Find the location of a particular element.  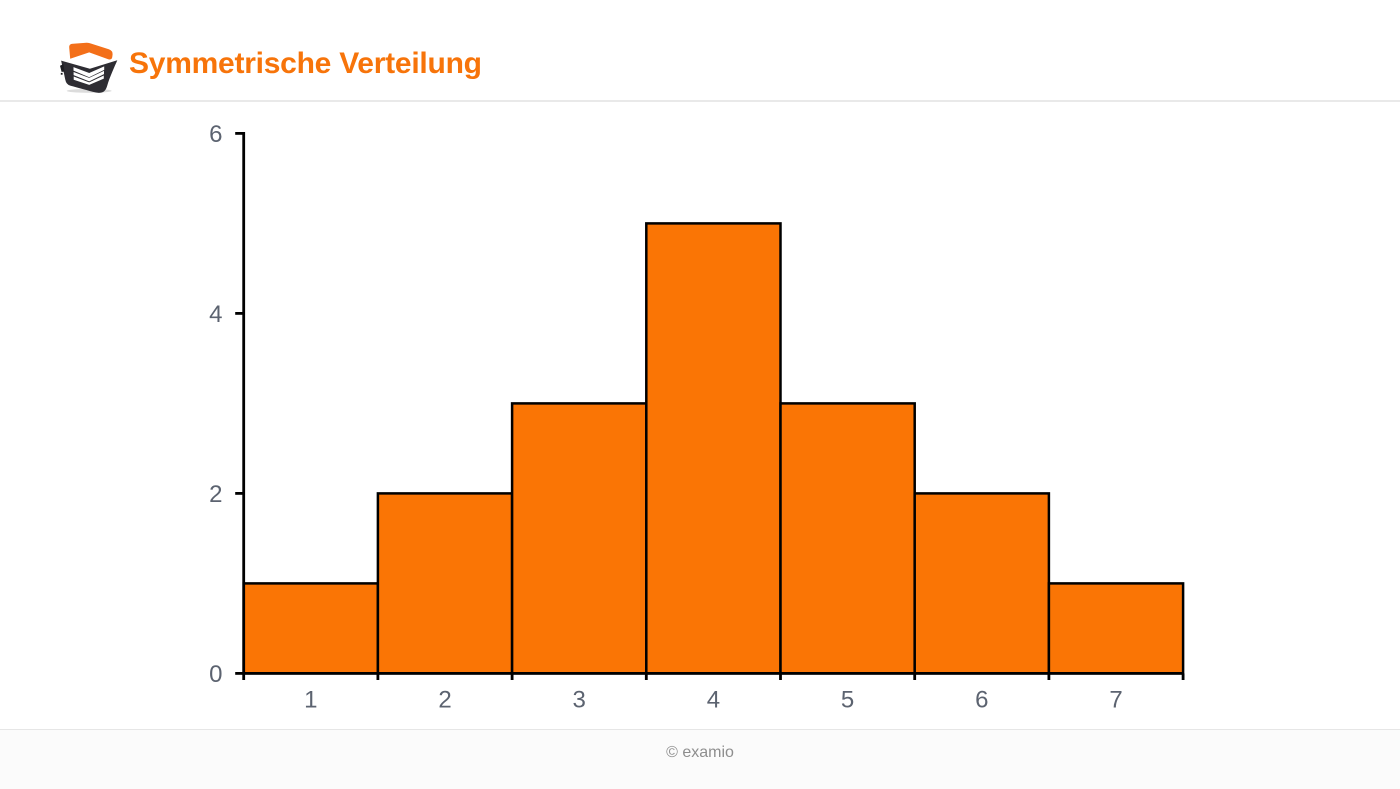

svg-text: 0 is located at coordinates (215, 674).